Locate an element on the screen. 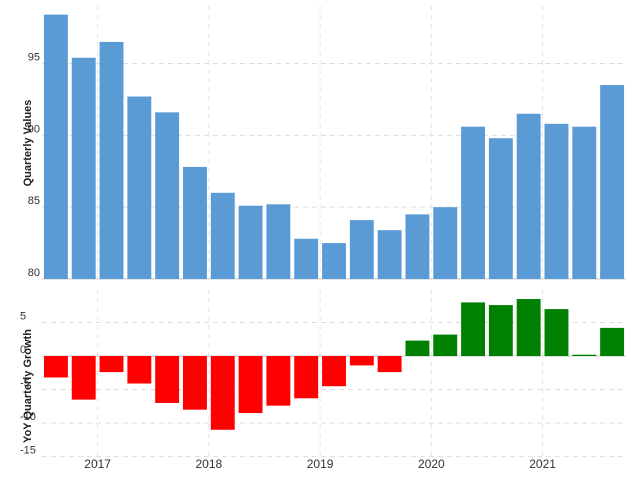 The height and width of the screenshot is (479, 640). bottom-panel-y-axis-title: YoY Quarterly Growth is located at coordinates (28, 386).